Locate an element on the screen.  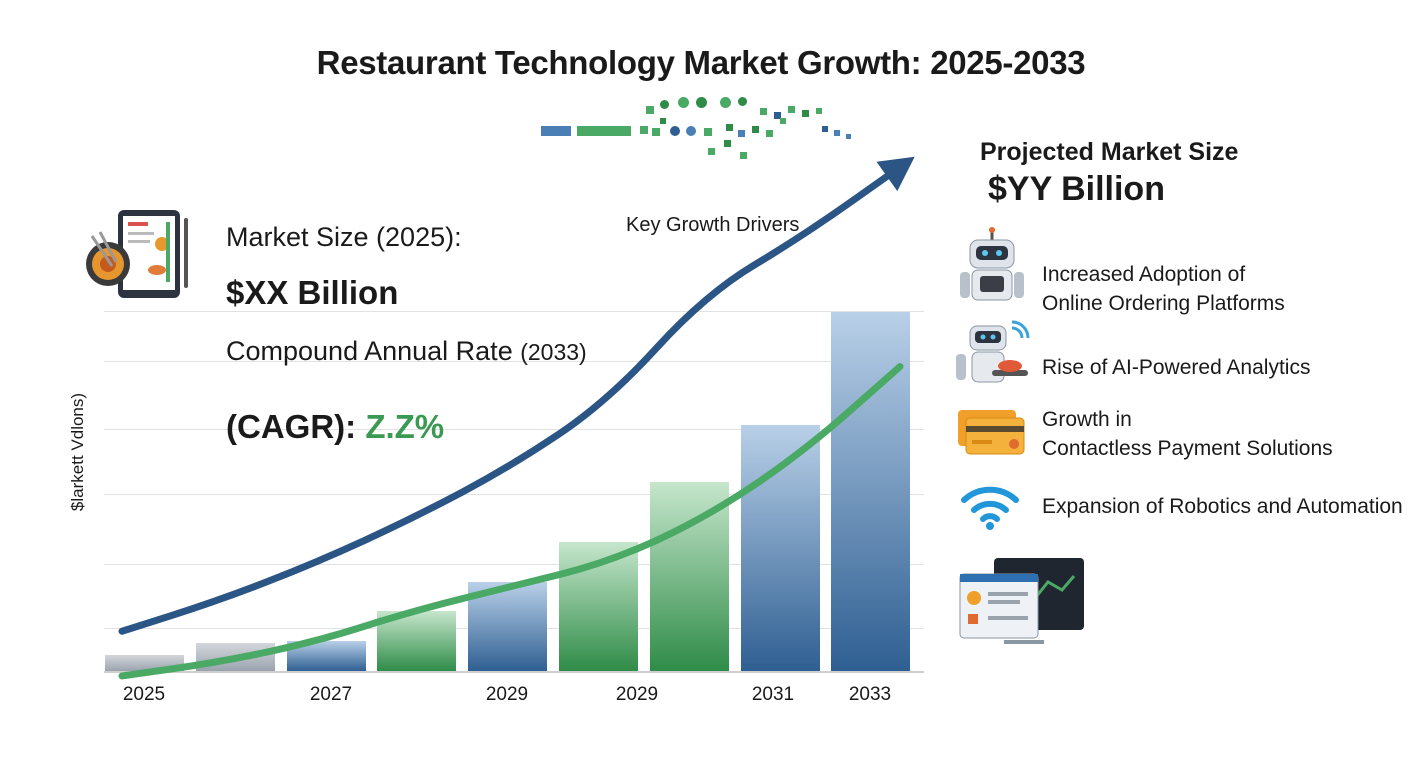
cagr-label: Compound Annual Rate (2033) is located at coordinates (406, 351).